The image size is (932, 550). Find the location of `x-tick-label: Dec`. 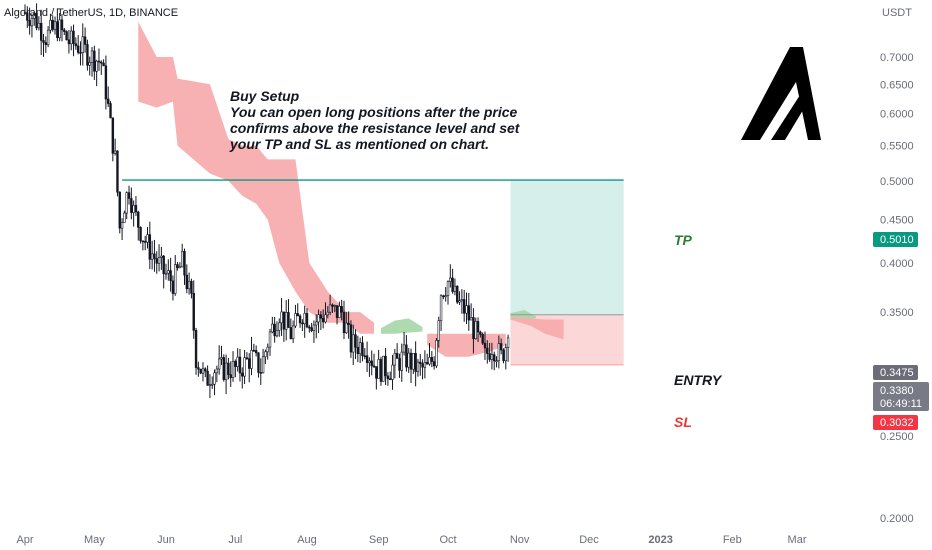

x-tick-label: Dec is located at coordinates (589, 540).